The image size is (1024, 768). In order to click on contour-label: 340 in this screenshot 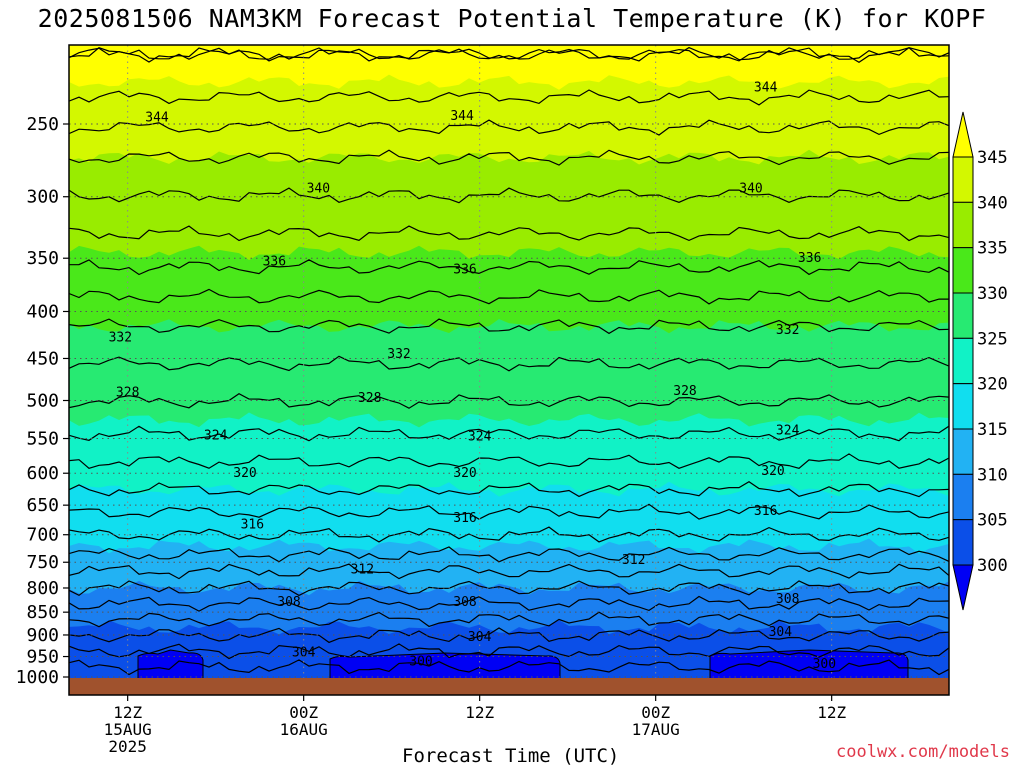, I will do `click(318, 189)`.